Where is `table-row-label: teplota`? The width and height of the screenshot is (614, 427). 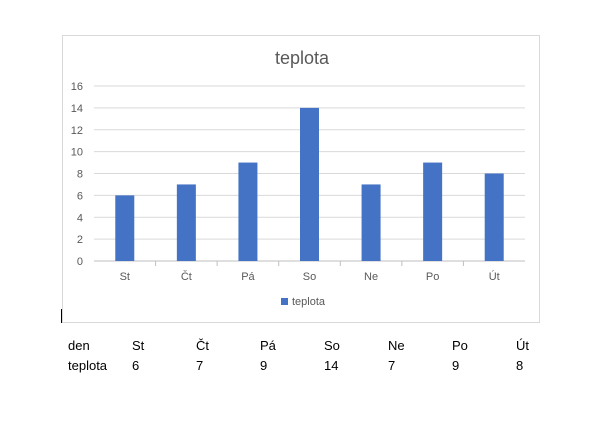
table-row-label: teplota is located at coordinates (88, 365).